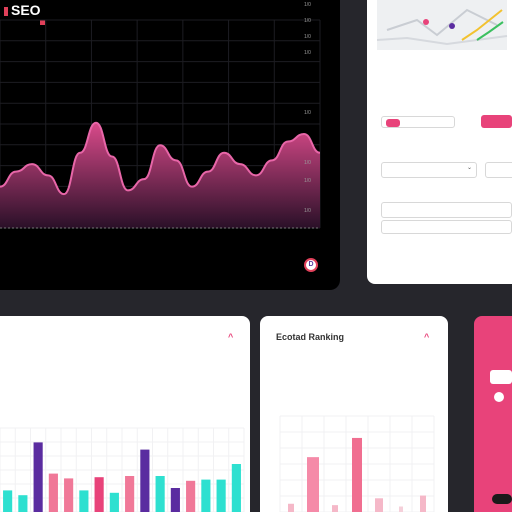  What do you see at coordinates (429, 170) in the screenshot?
I see `select-field: ⌄` at bounding box center [429, 170].